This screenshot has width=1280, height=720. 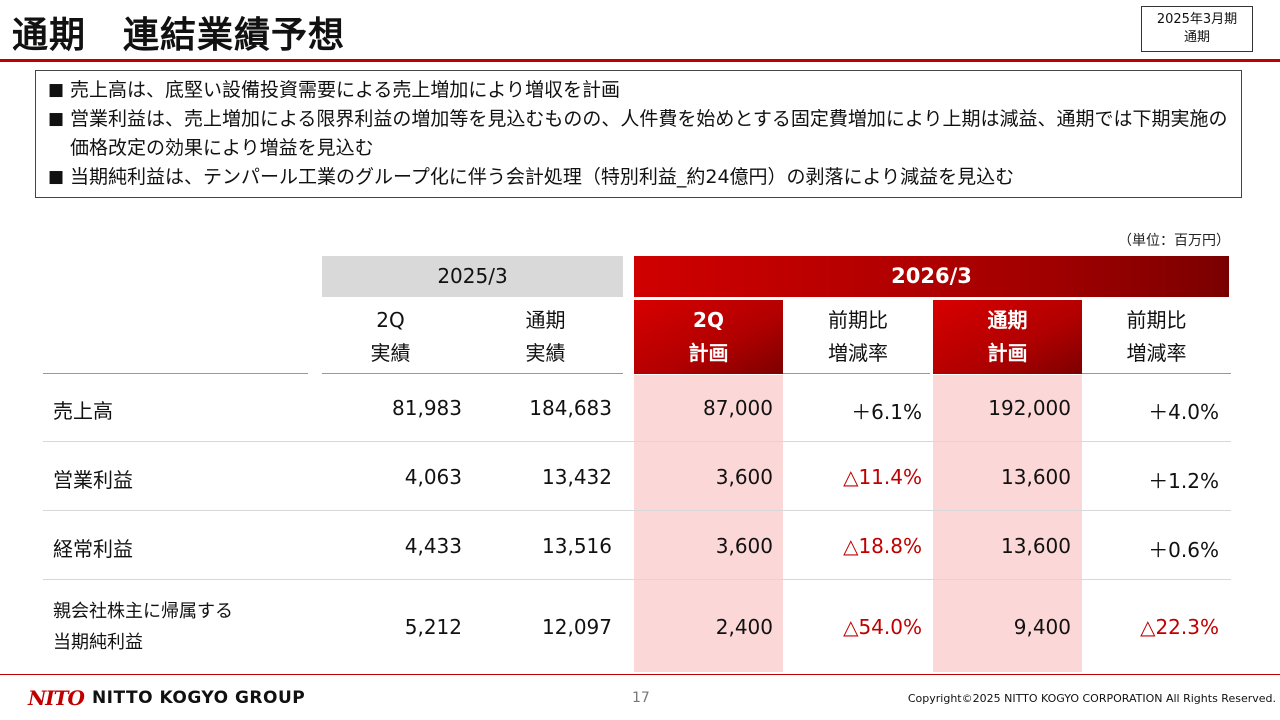 I want to click on column-header-full-yoy: 前期比 増減率, so click(x=1156, y=337).